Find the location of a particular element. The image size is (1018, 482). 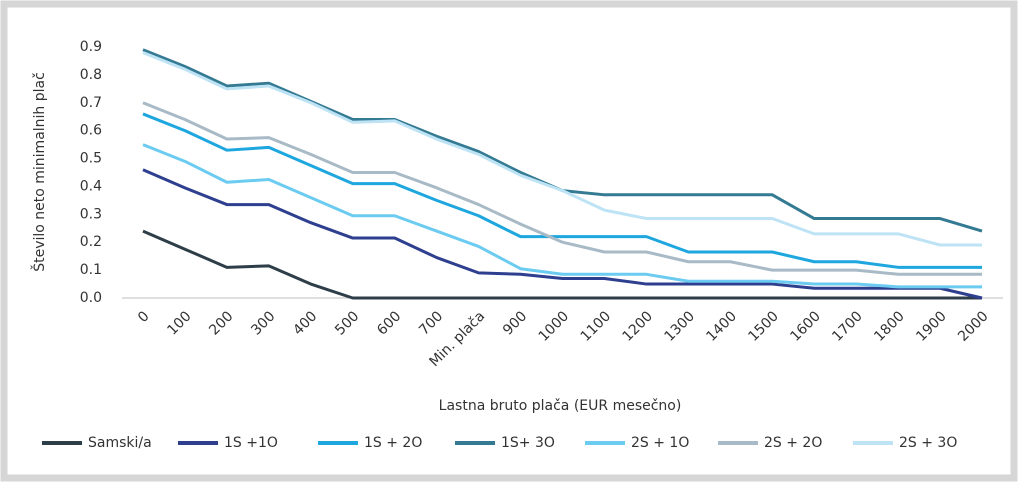

x-tick-label: 1300 is located at coordinates (679, 326).